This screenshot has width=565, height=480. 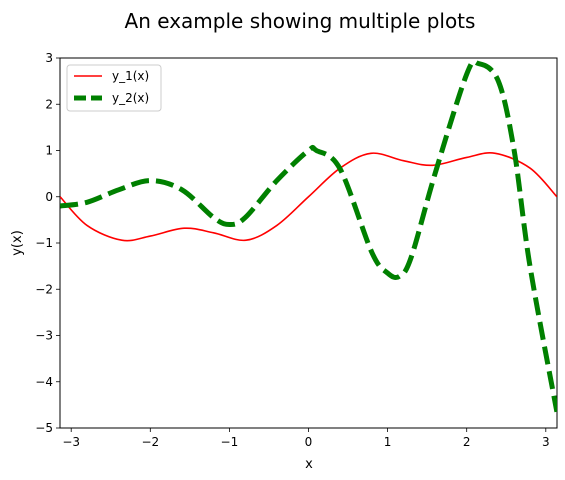 I want to click on y-tick-label: −5, so click(x=44, y=428).